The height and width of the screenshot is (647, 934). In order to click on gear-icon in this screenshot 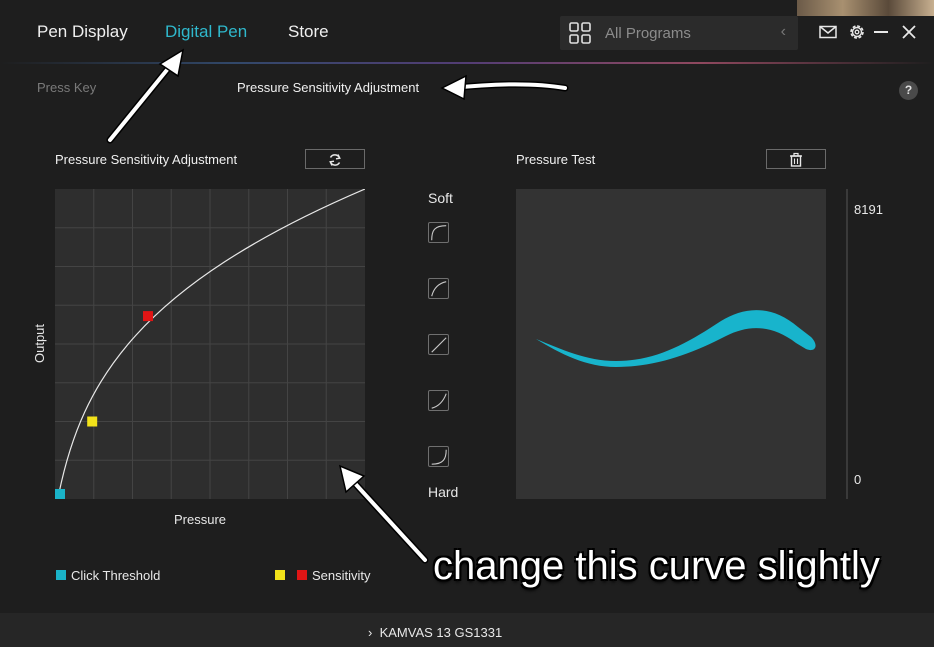, I will do `click(857, 32)`.